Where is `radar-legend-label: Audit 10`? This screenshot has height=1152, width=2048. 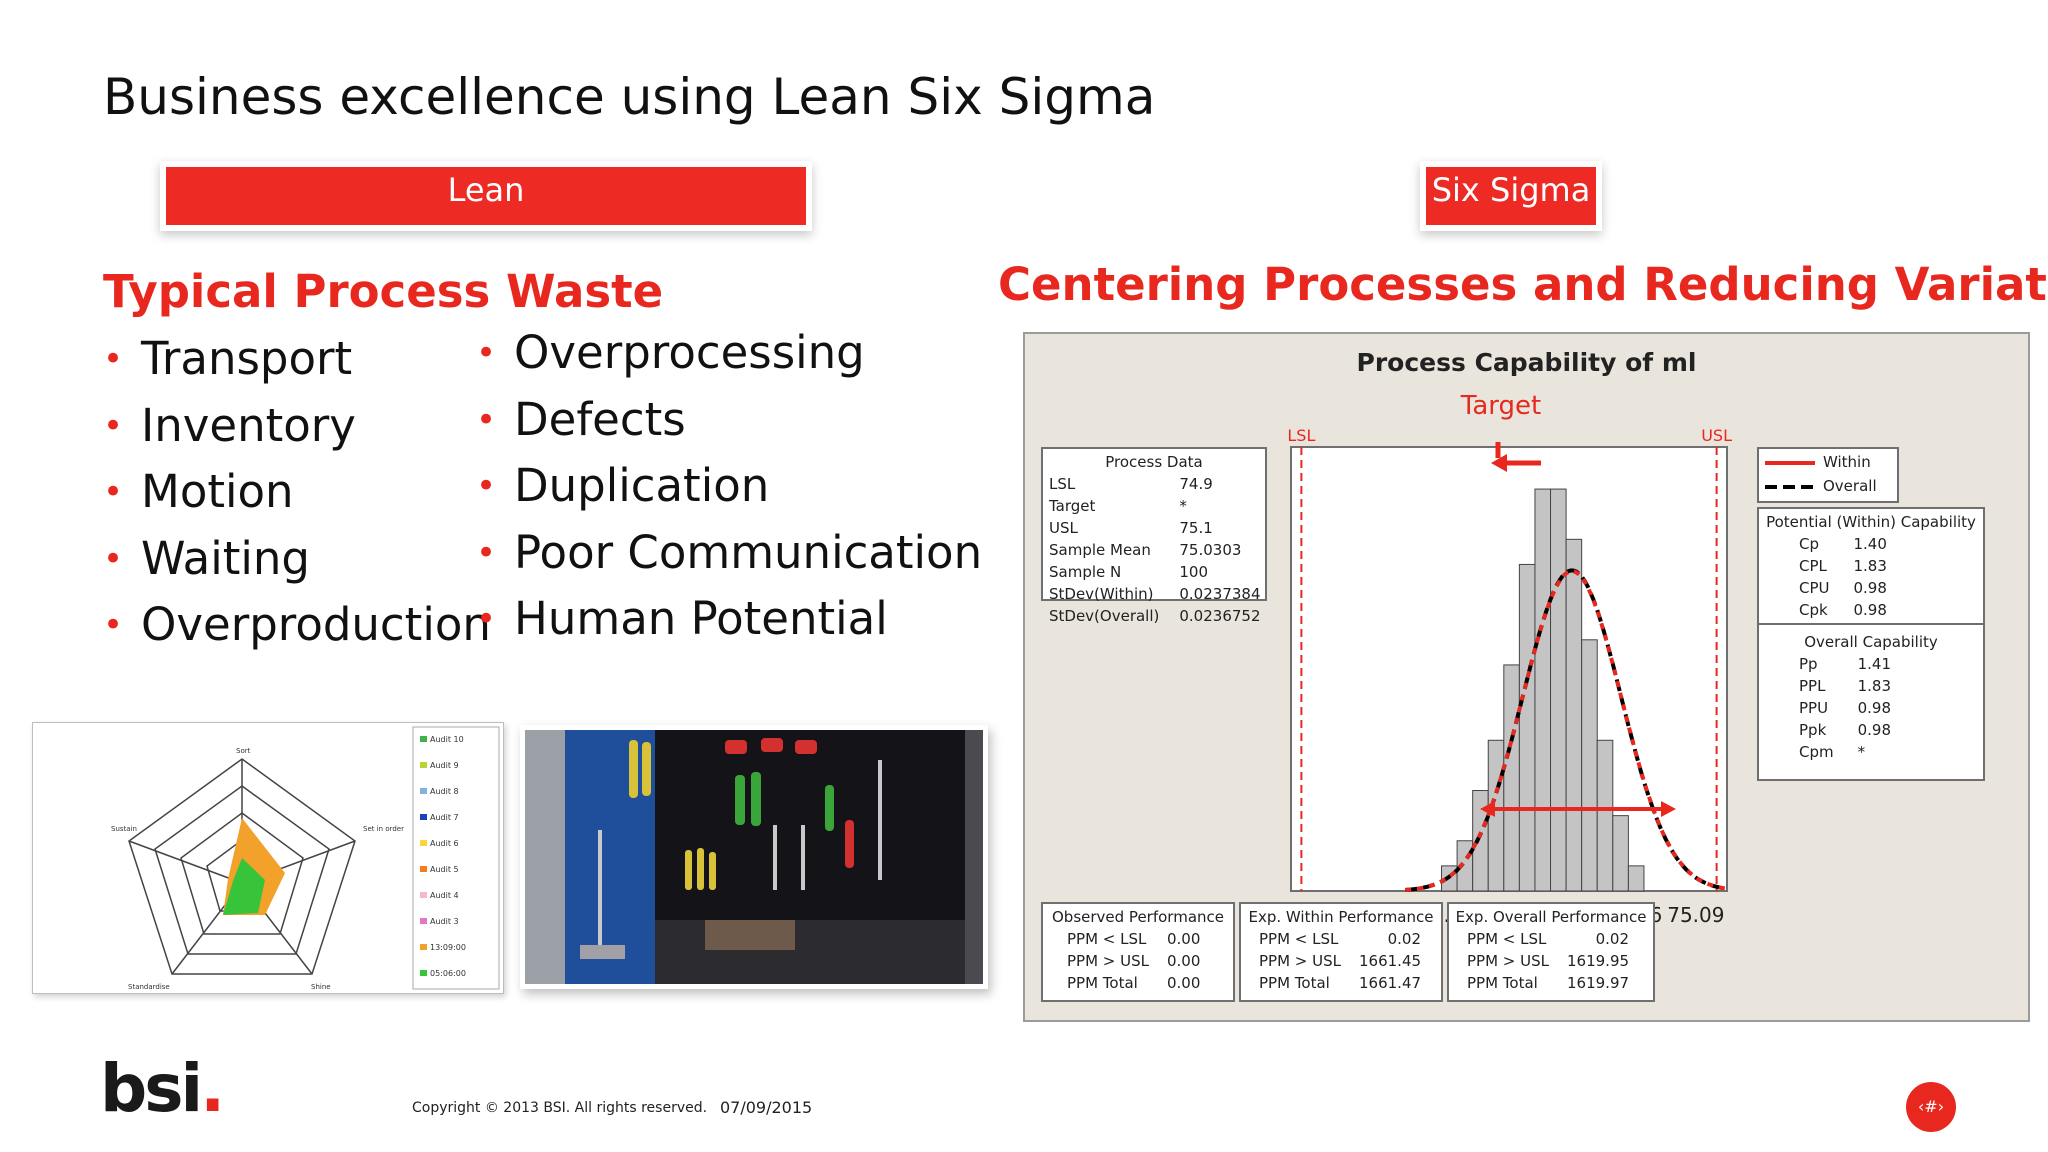
radar-legend-label: Audit 10 is located at coordinates (447, 739).